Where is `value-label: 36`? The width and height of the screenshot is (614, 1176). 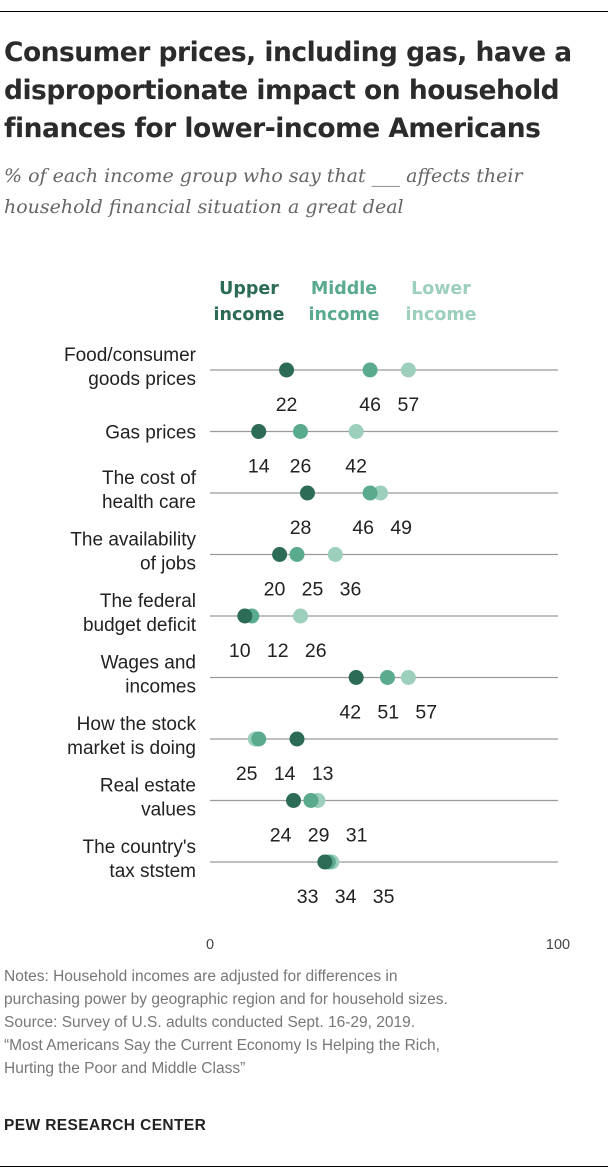 value-label: 36 is located at coordinates (351, 590).